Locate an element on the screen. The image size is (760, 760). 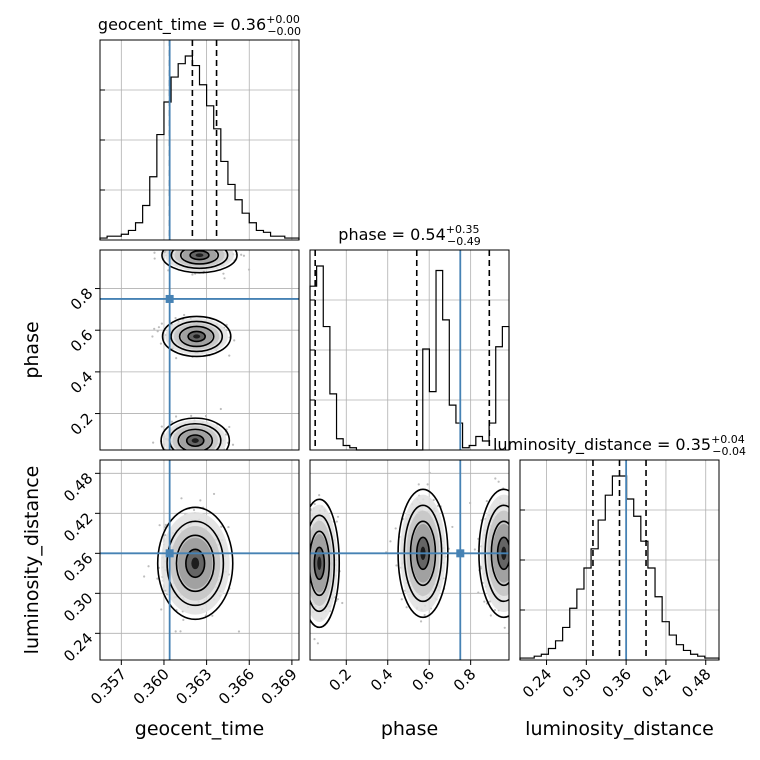
density is located at coordinates (416, 558).